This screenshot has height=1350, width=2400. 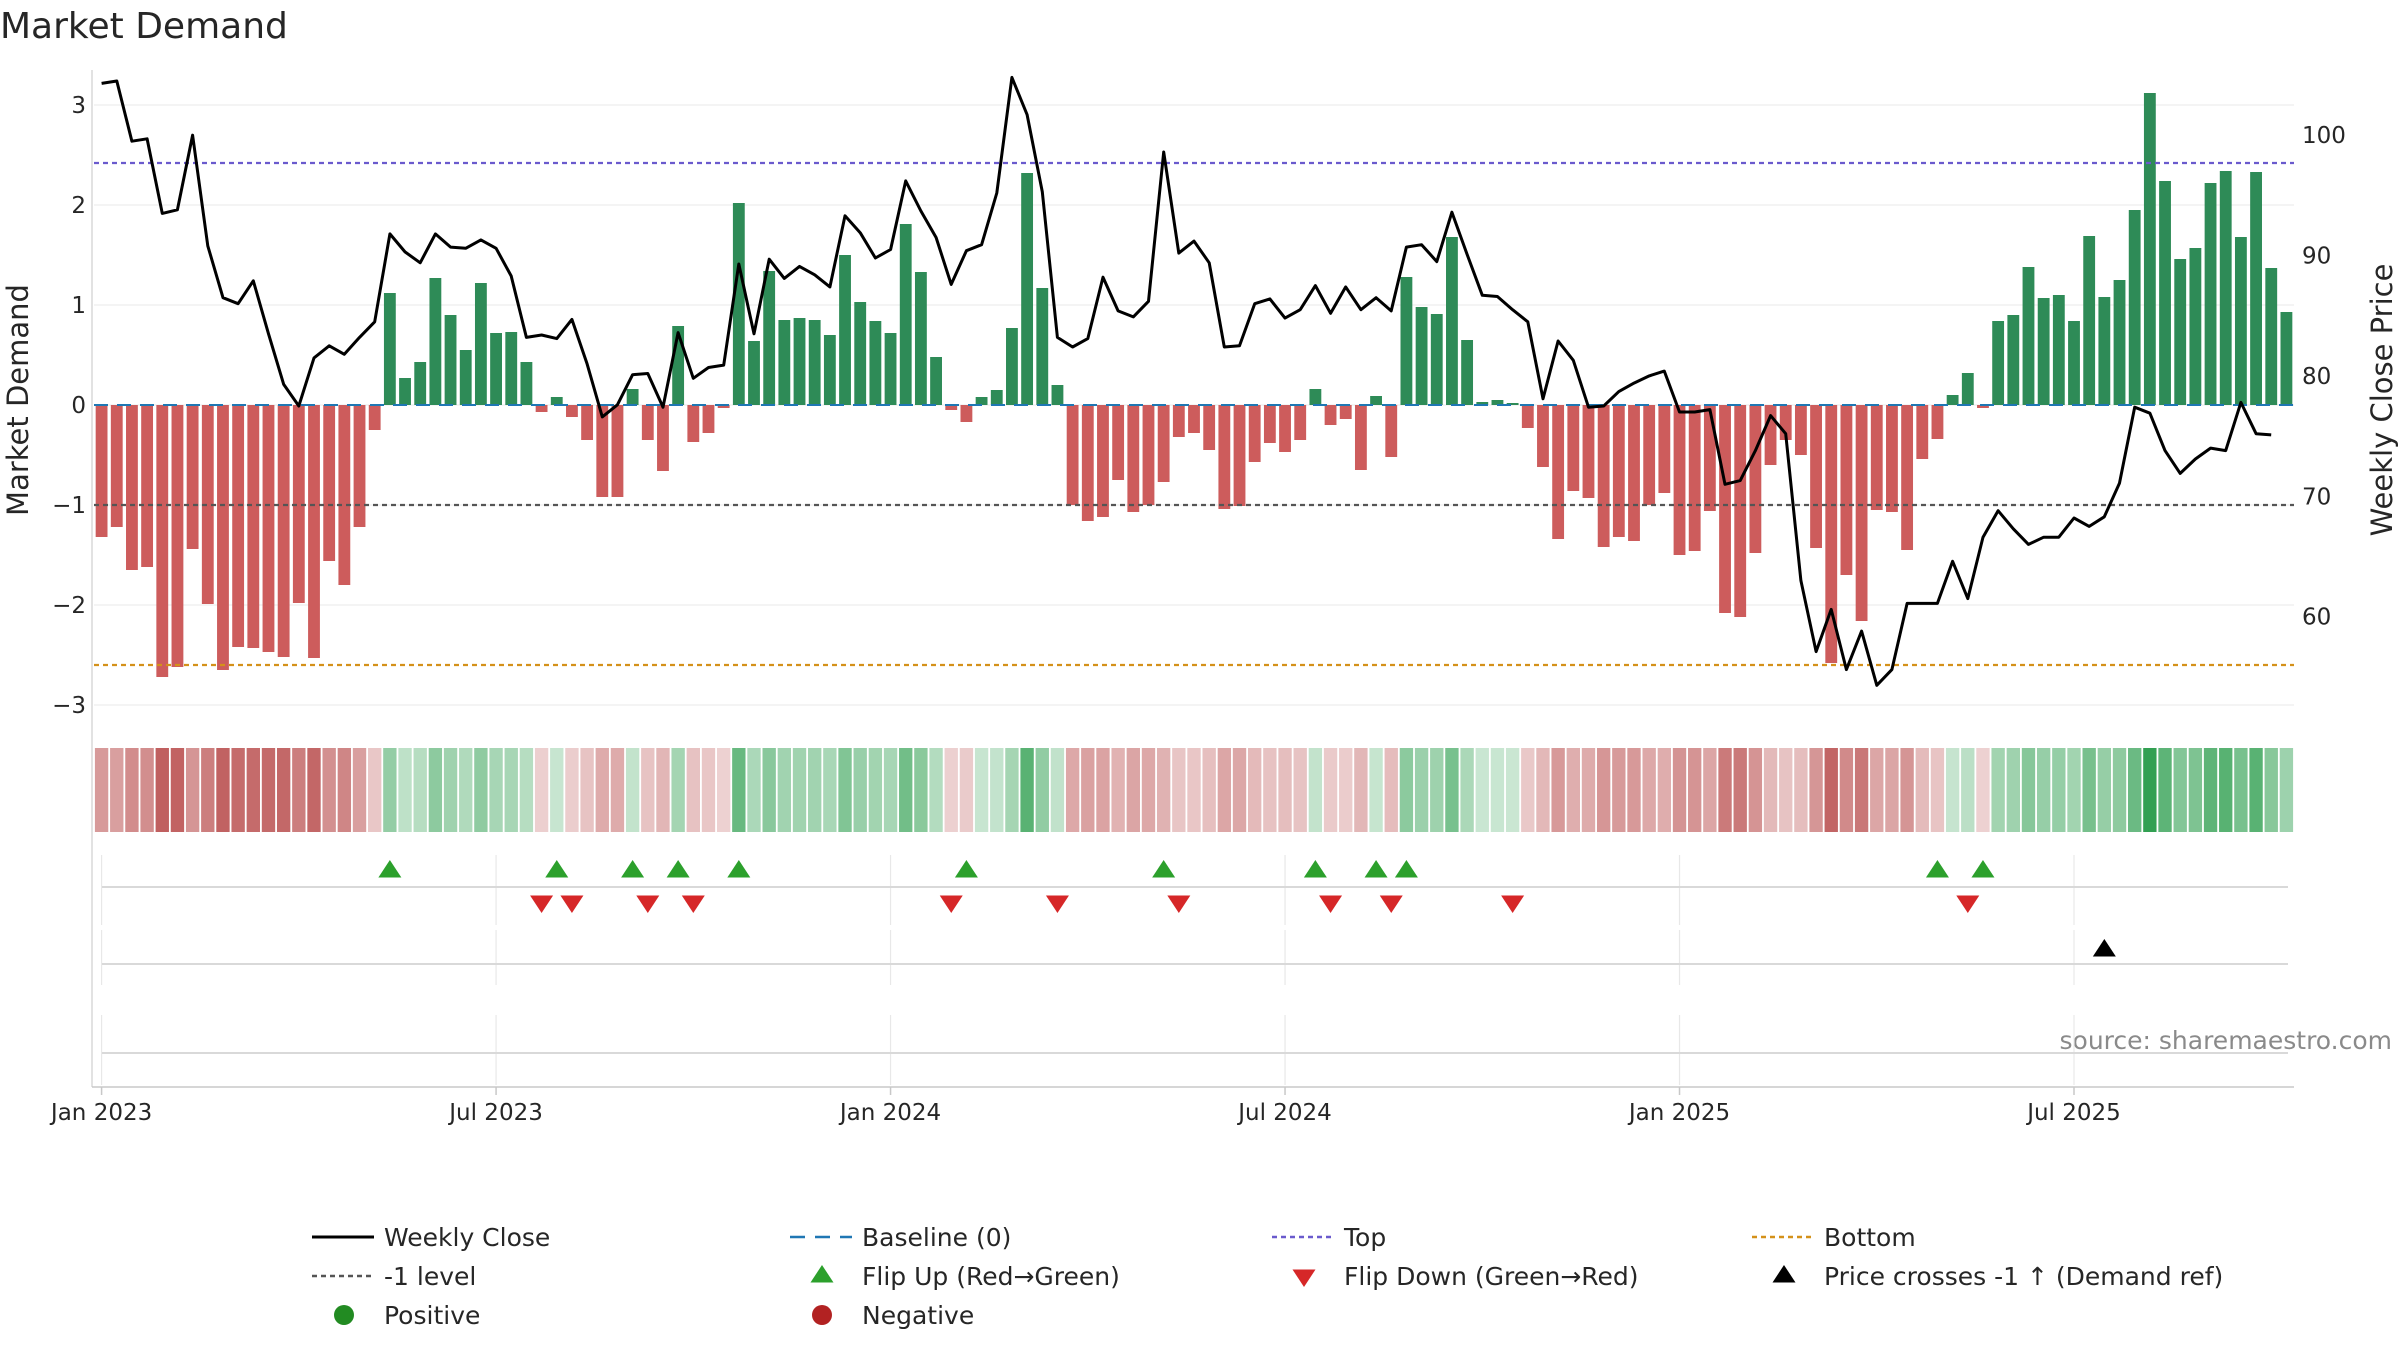 What do you see at coordinates (893, 1315) in the screenshot?
I see `legend-item: Negative` at bounding box center [893, 1315].